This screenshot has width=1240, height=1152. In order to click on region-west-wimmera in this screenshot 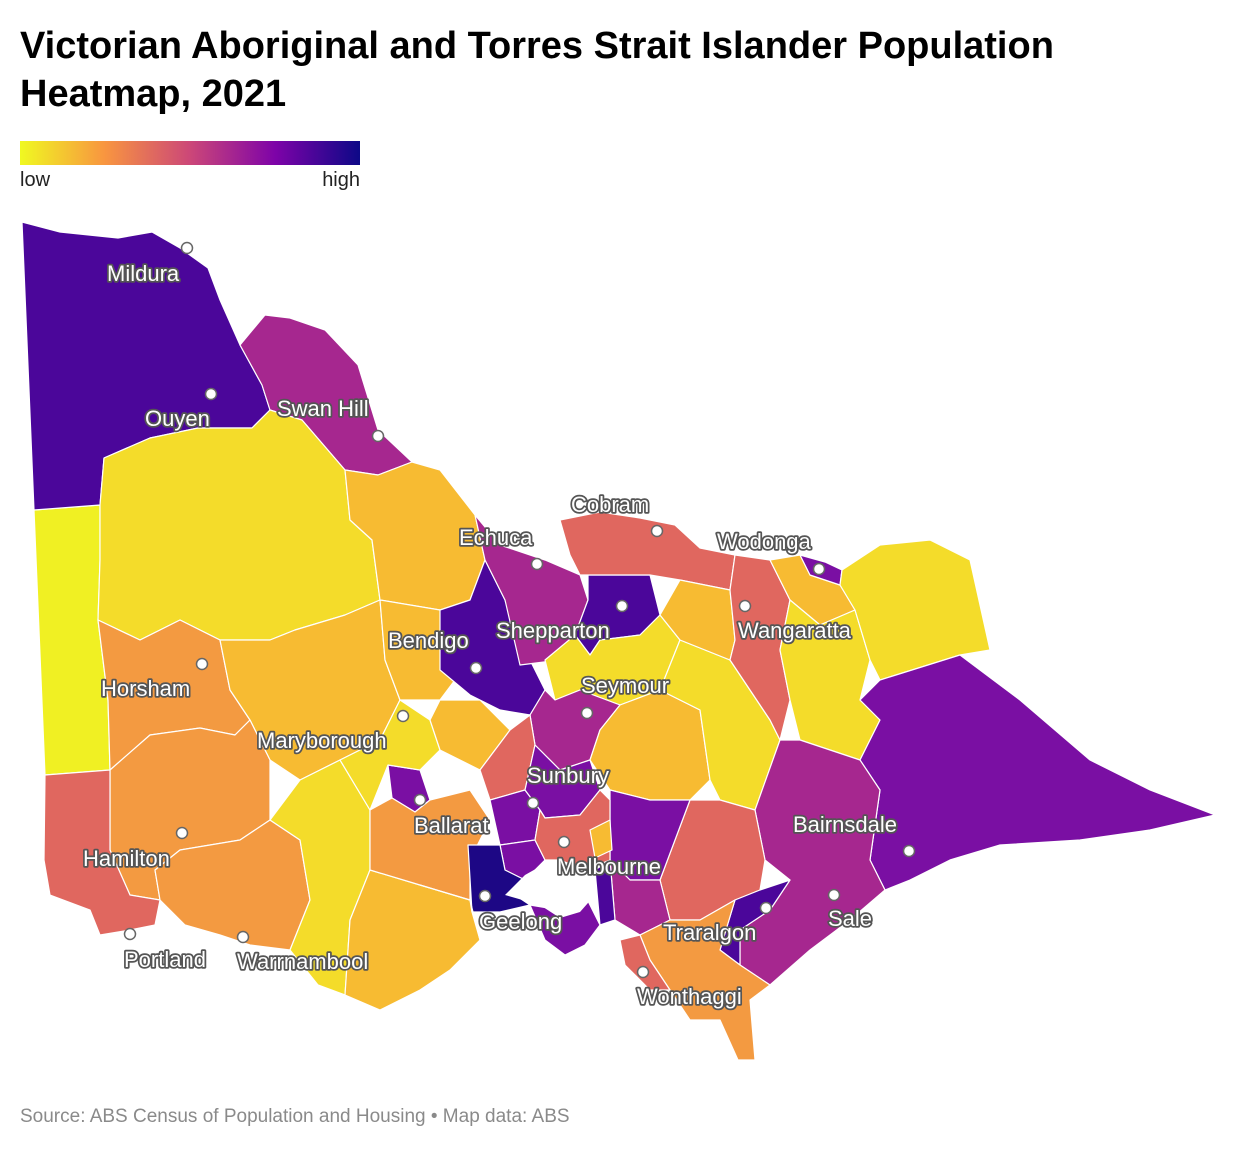, I will do `click(72, 640)`.